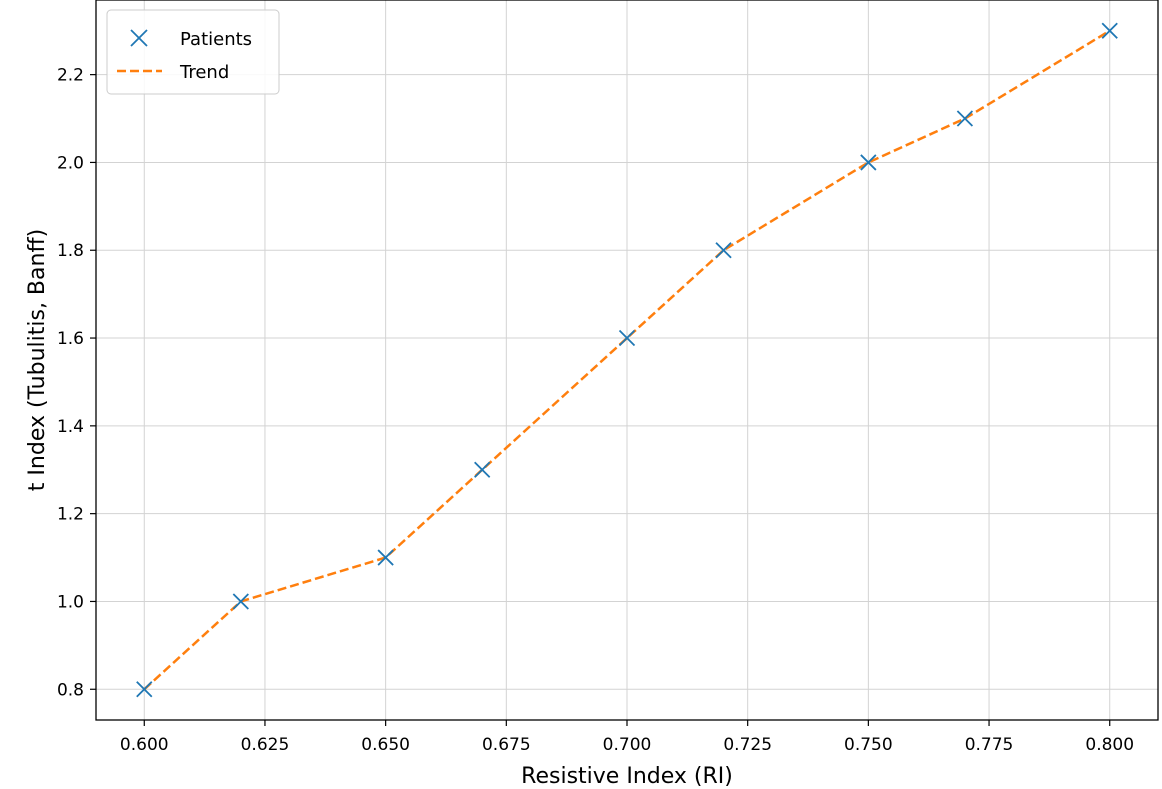 Image resolution: width=1162 pixels, height=789 pixels. I want to click on legend: Patients Trend, so click(193, 52).